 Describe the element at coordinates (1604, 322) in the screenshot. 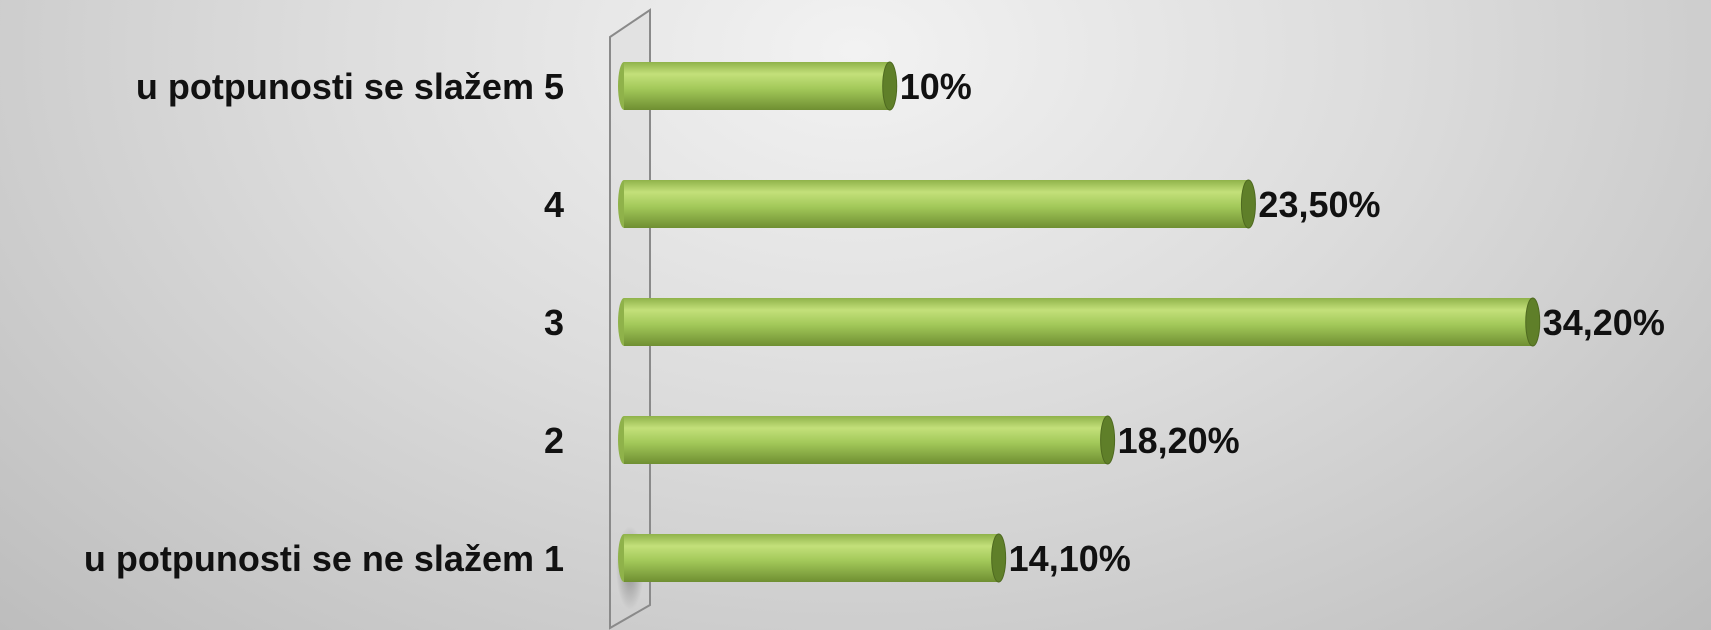

I see `value-label: 34,20%` at that location.